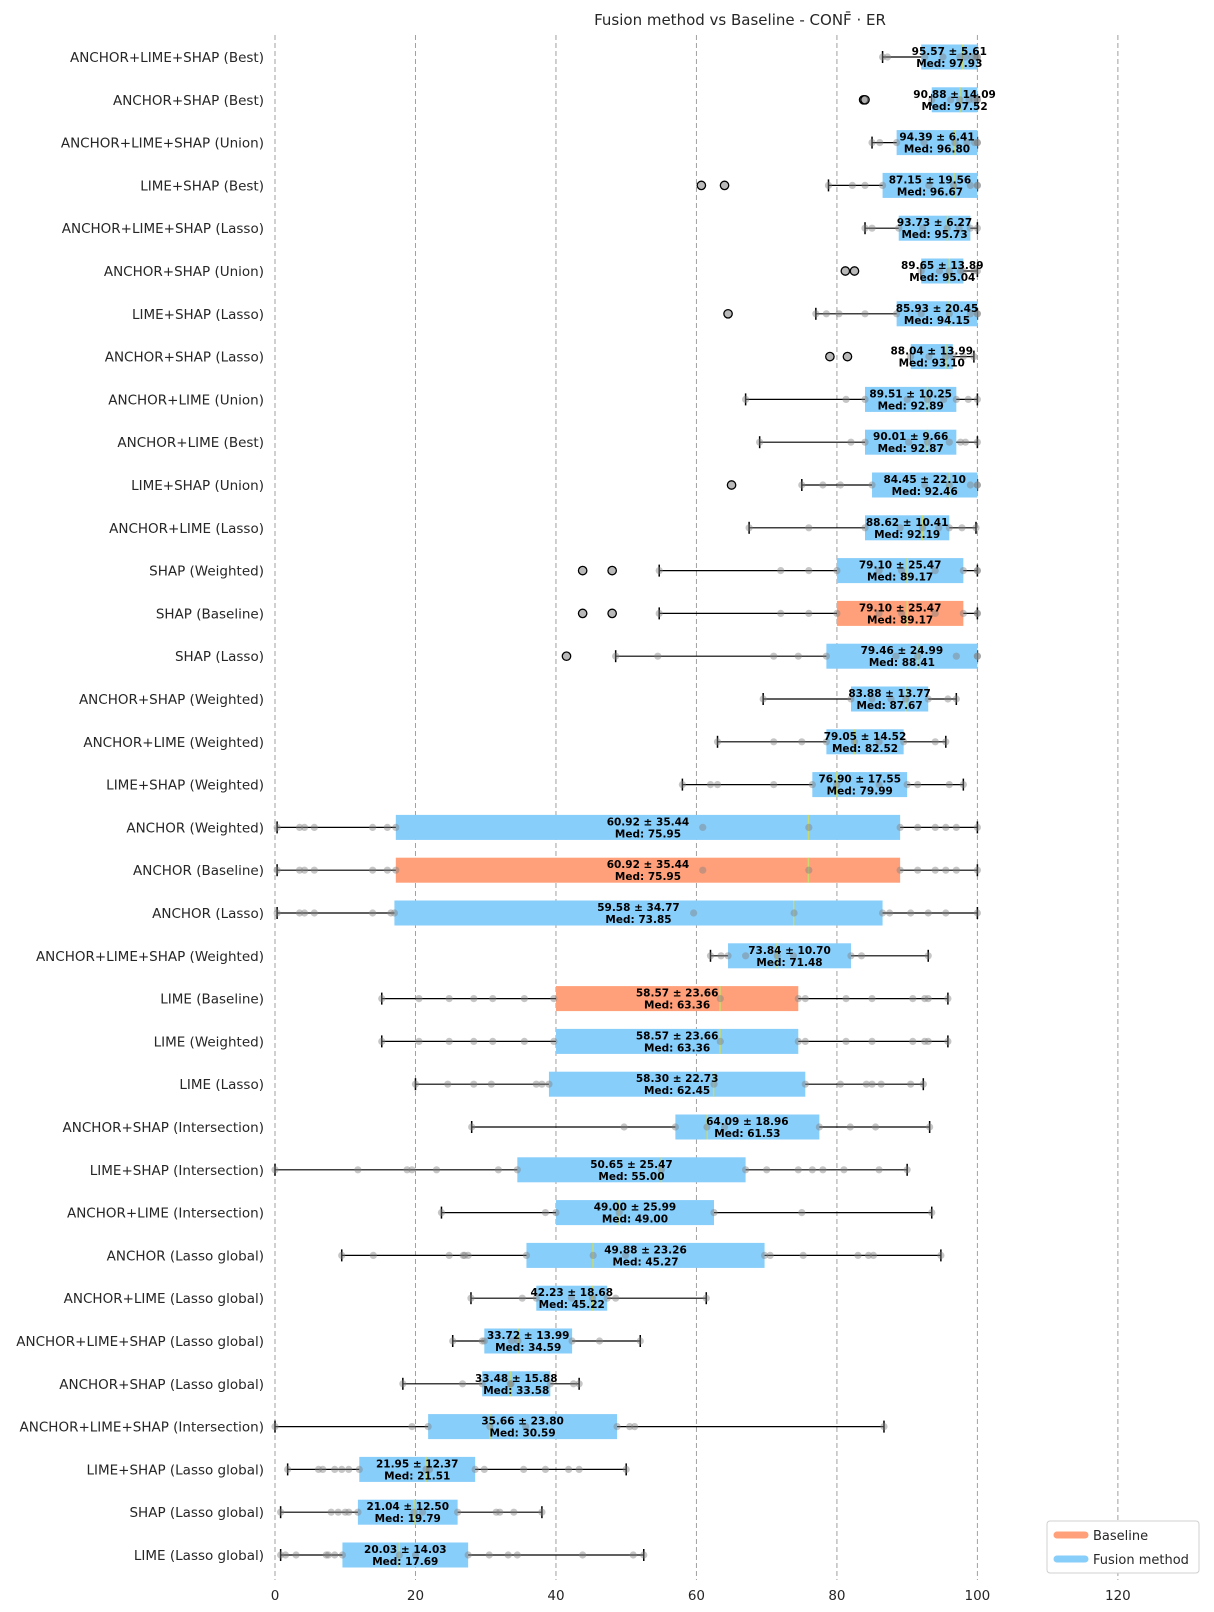  What do you see at coordinates (930, 180) in the screenshot?
I see `mean-annotation: 87.15 ± 19.56` at bounding box center [930, 180].